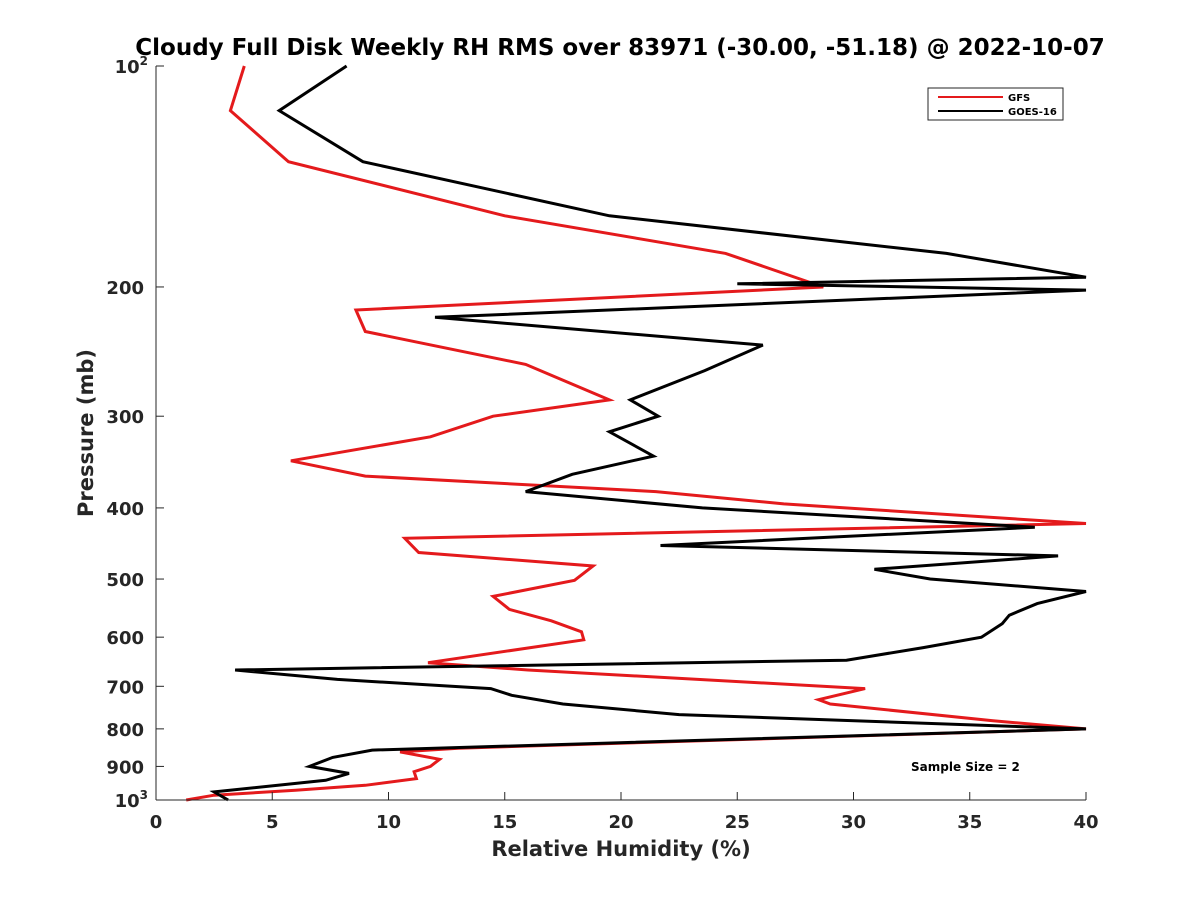  Describe the element at coordinates (156, 822) in the screenshot. I see `x-tick-label: 0` at that location.